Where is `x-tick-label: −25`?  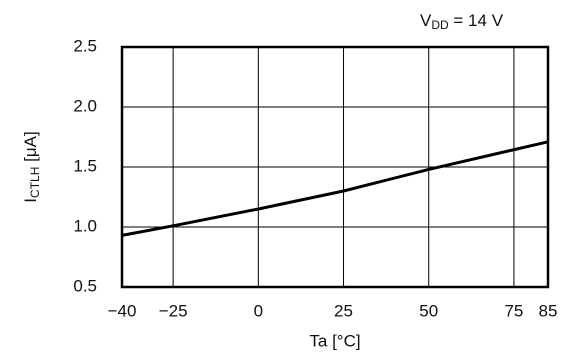
x-tick-label: −25 is located at coordinates (173, 310).